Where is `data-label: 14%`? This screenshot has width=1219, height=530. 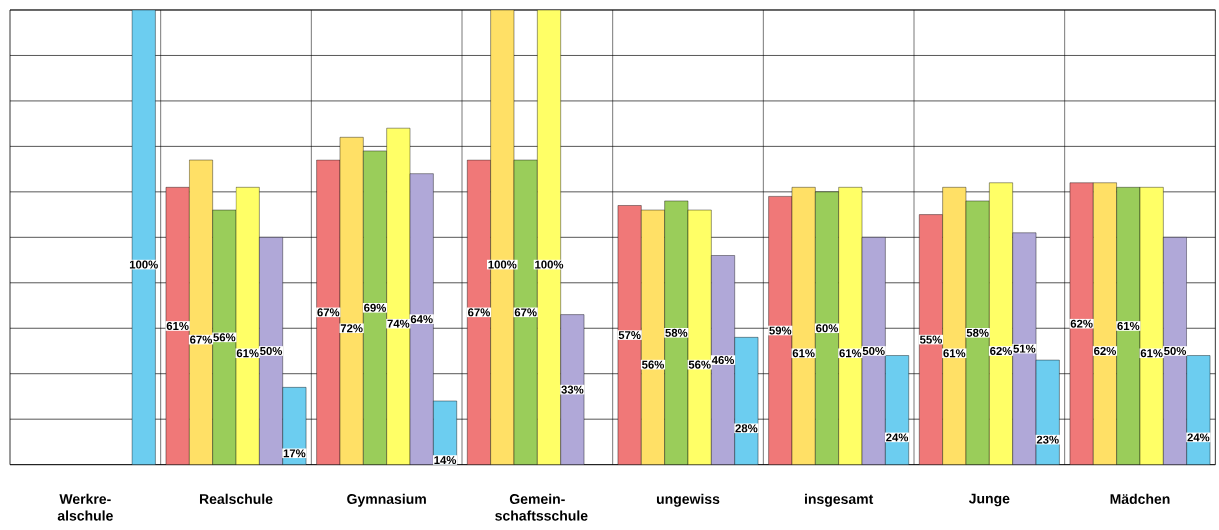 data-label: 14% is located at coordinates (445, 460).